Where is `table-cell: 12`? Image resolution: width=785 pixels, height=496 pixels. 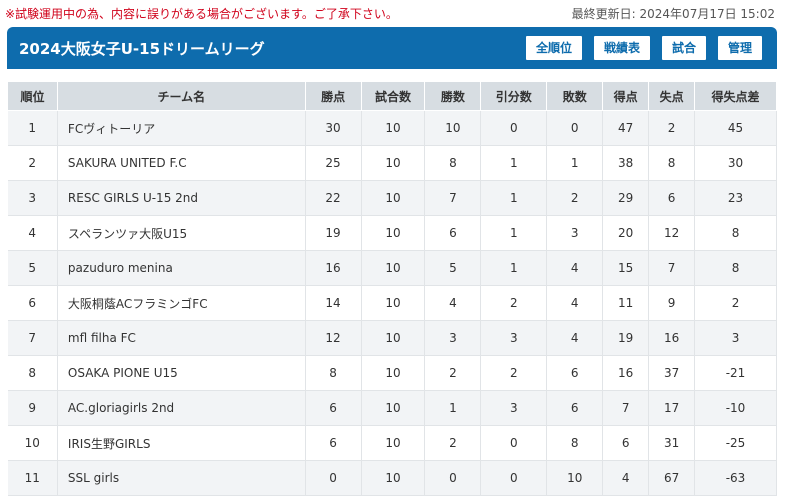
table-cell: 12 is located at coordinates (333, 338).